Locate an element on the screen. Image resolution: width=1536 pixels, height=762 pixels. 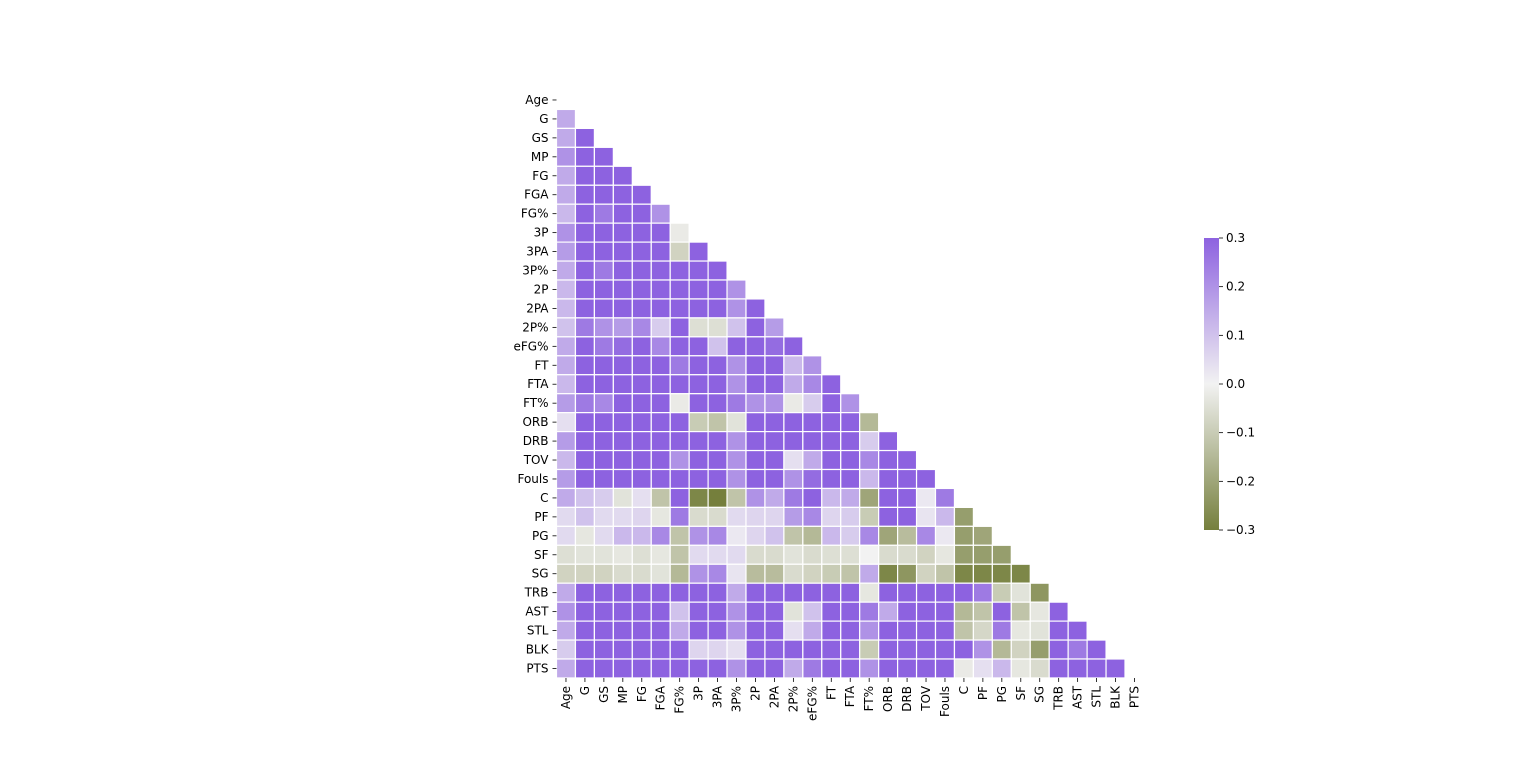
heatmap-cell-SG-GS is located at coordinates (603, 573).